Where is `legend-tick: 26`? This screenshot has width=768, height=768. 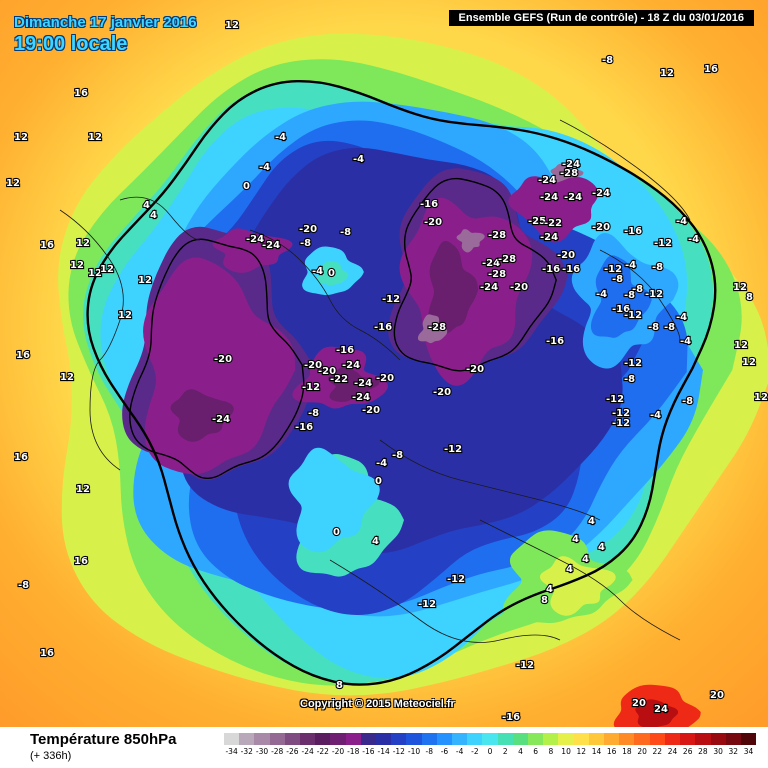 legend-tick: 26 is located at coordinates (687, 751).